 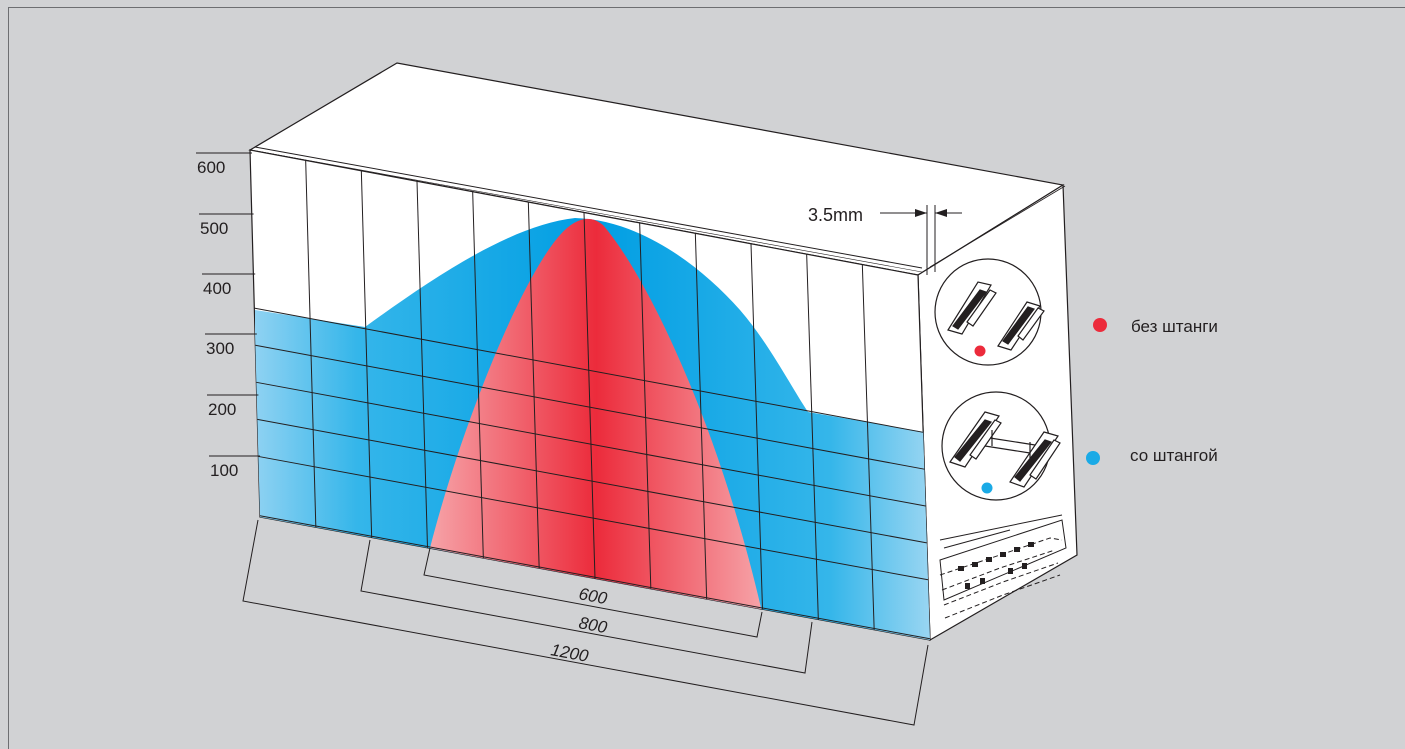 I want to click on y-tick-label: 500, so click(x=214, y=228).